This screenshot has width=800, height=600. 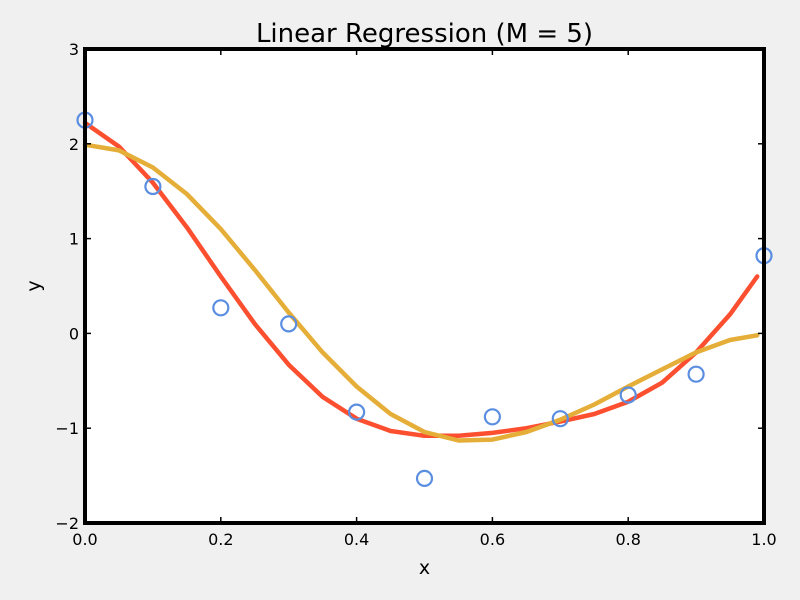 I want to click on y-tick-label: −2, so click(x=67, y=523).